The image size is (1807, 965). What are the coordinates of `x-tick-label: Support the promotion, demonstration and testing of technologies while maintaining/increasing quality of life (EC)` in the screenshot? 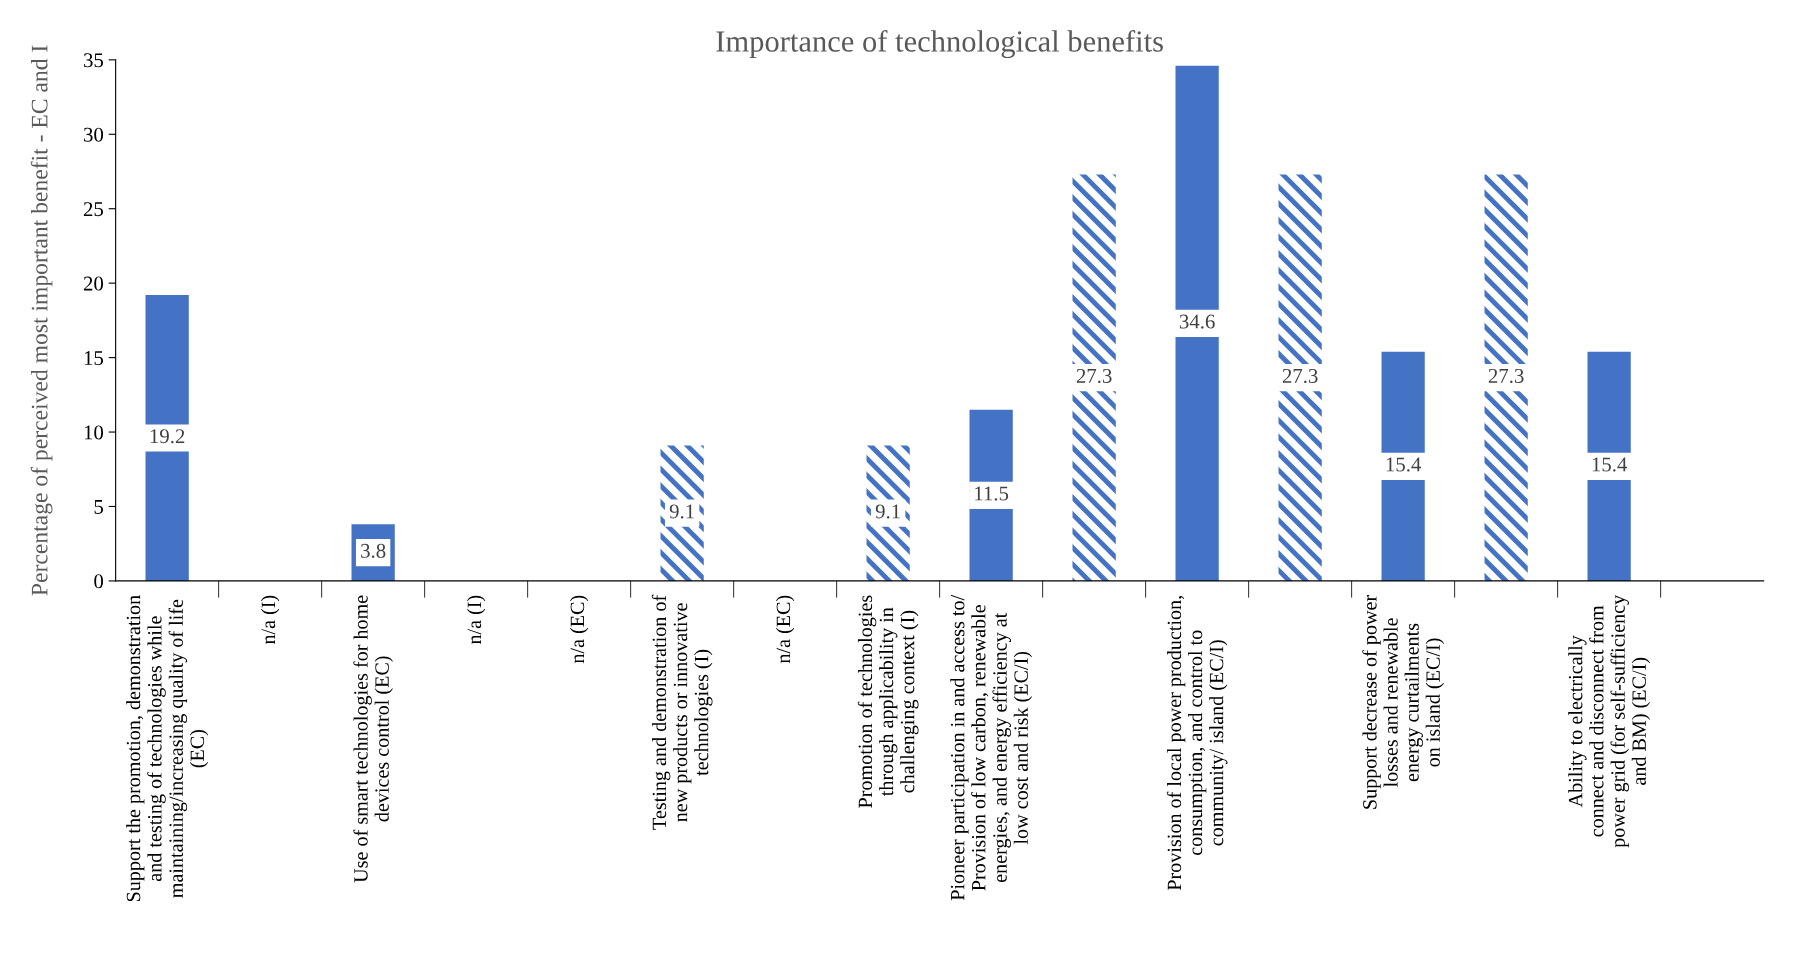 It's located at (167, 748).